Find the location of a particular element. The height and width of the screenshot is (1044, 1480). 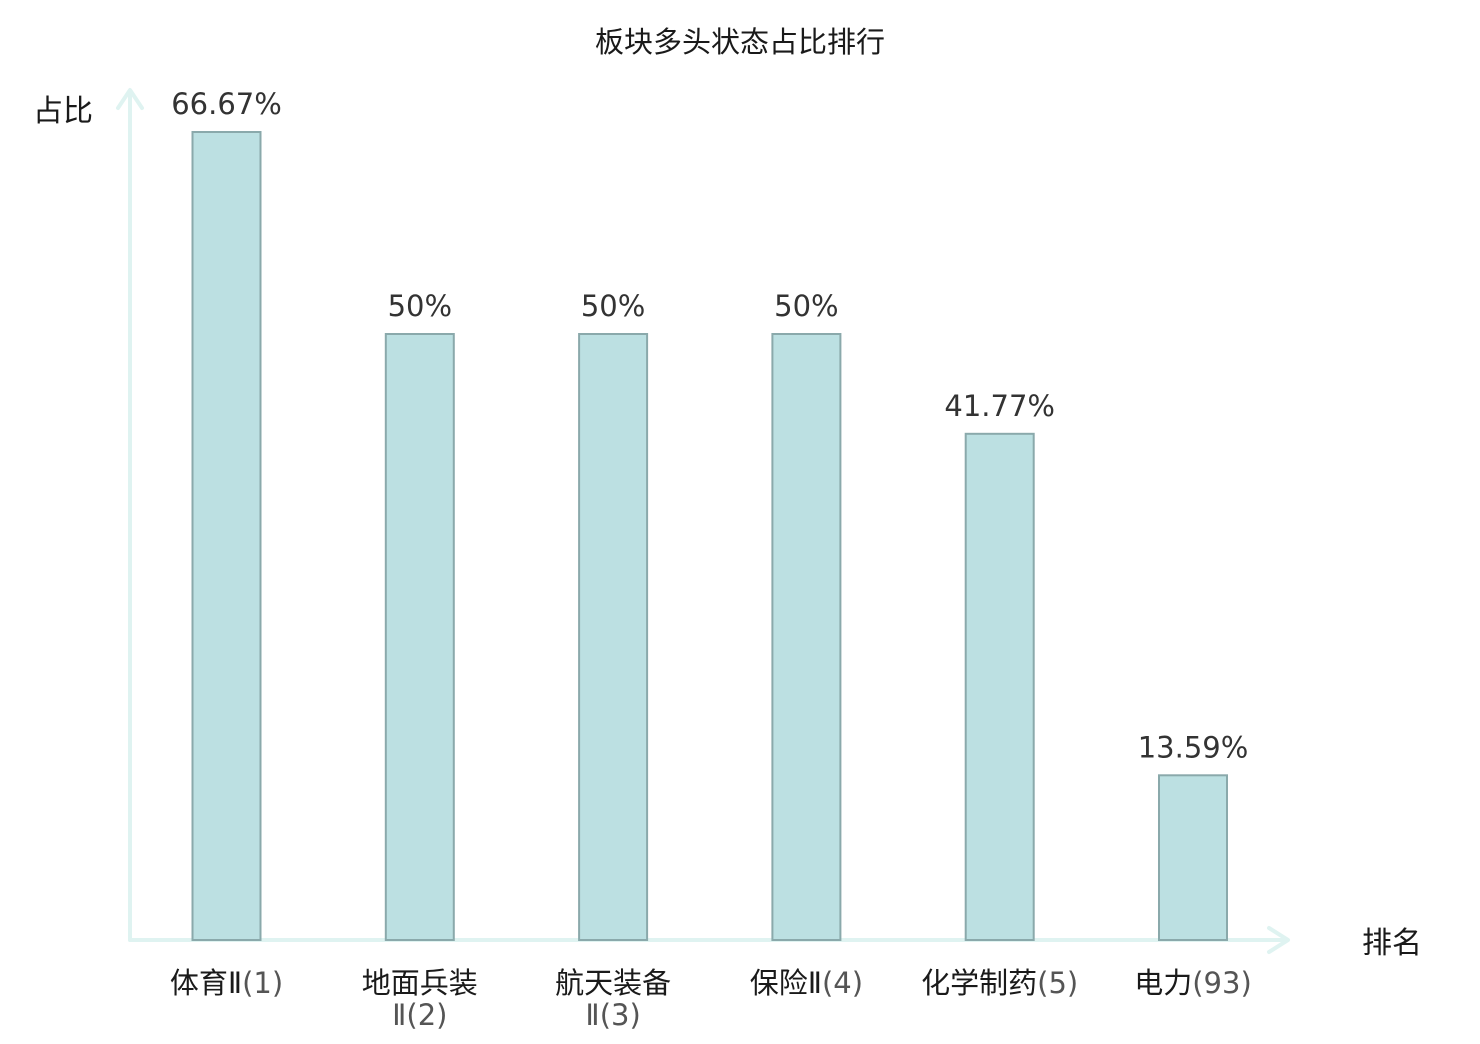

y-axis-arrow is located at coordinates (130, 99).